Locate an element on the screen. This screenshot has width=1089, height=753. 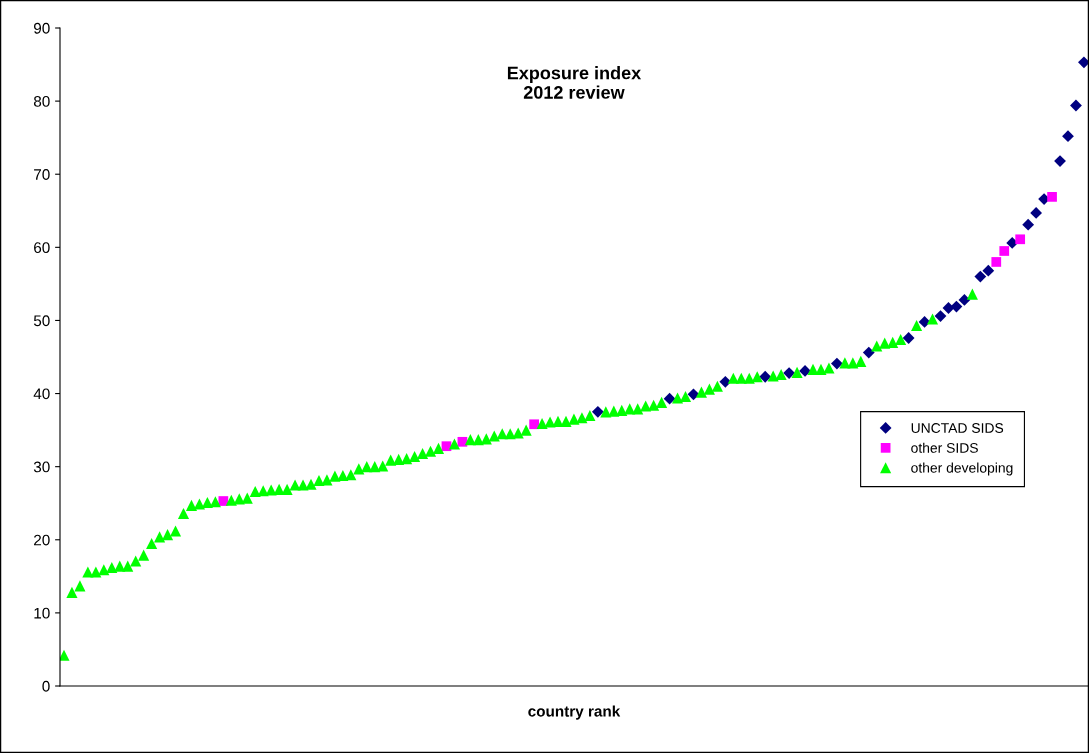
x-axis-title: country rank is located at coordinates (574, 712).